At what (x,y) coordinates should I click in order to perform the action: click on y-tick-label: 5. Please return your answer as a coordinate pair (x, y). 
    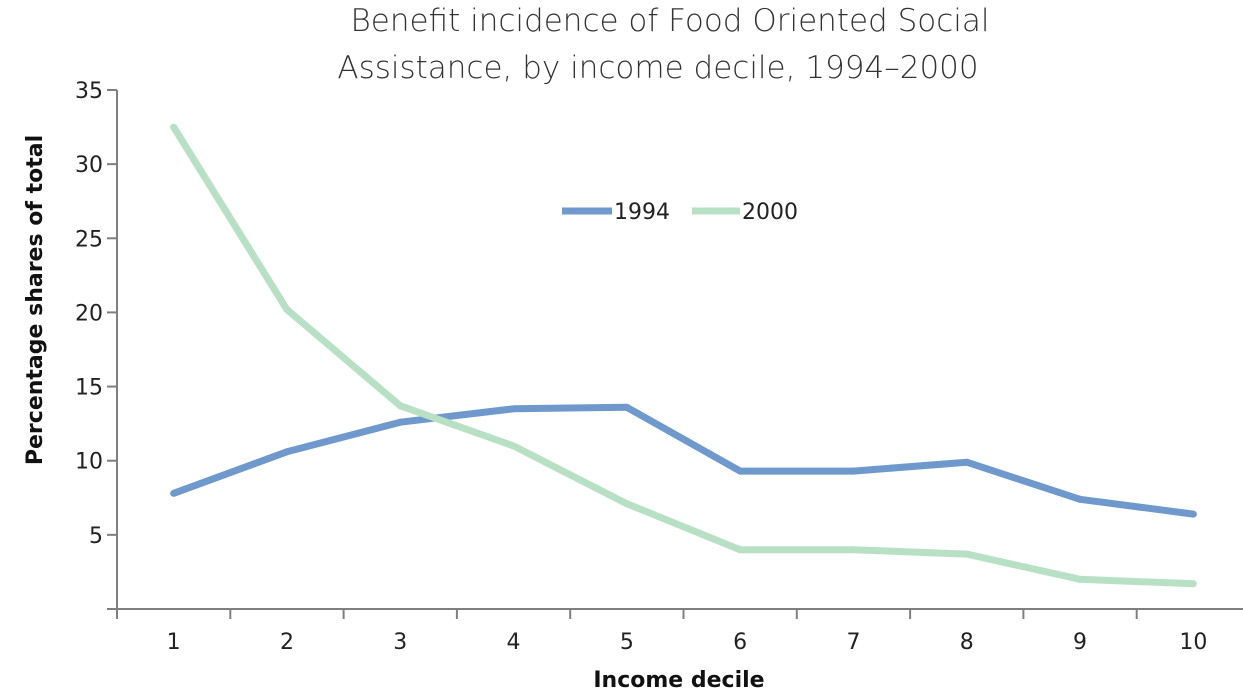
    Looking at the image, I should click on (96, 536).